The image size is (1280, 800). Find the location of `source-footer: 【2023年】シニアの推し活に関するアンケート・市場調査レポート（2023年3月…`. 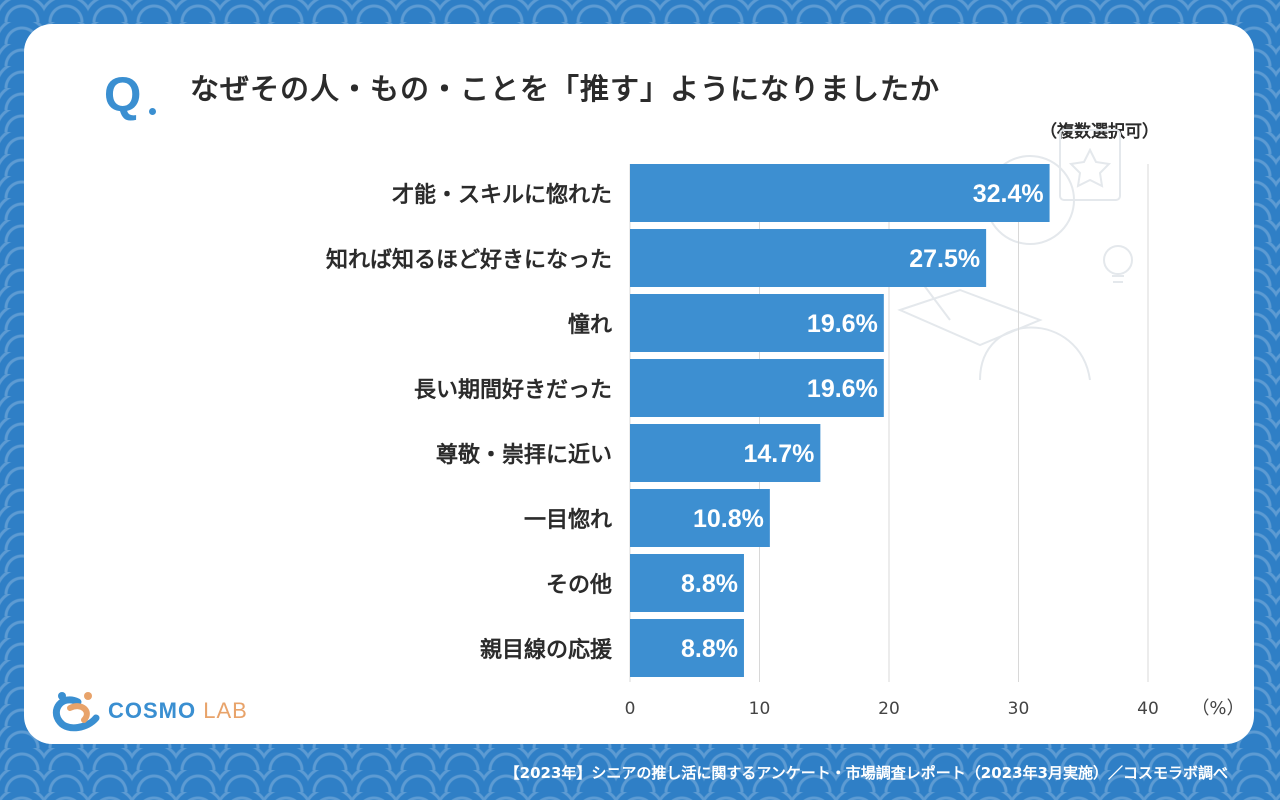

source-footer: 【2023年】シニアの推し活に関するアンケート・市場調査レポート（2023年3月… is located at coordinates (866, 773).